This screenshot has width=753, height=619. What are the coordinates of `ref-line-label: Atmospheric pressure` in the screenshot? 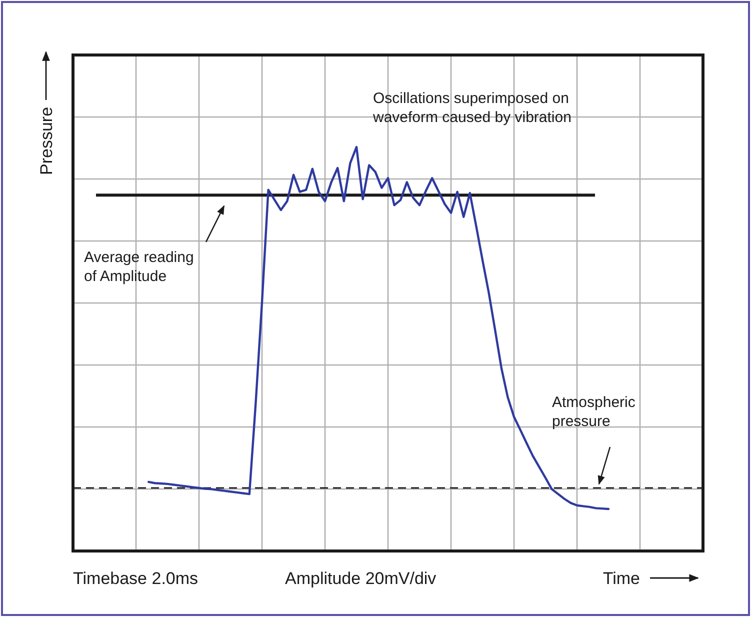 It's located at (594, 412).